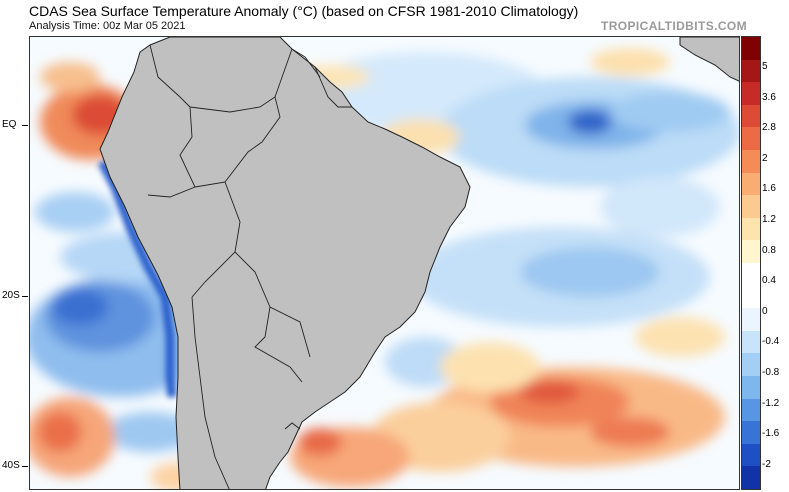  What do you see at coordinates (674, 26) in the screenshot?
I see `brand-watermark: TROPICALTIDBITS.COM` at bounding box center [674, 26].